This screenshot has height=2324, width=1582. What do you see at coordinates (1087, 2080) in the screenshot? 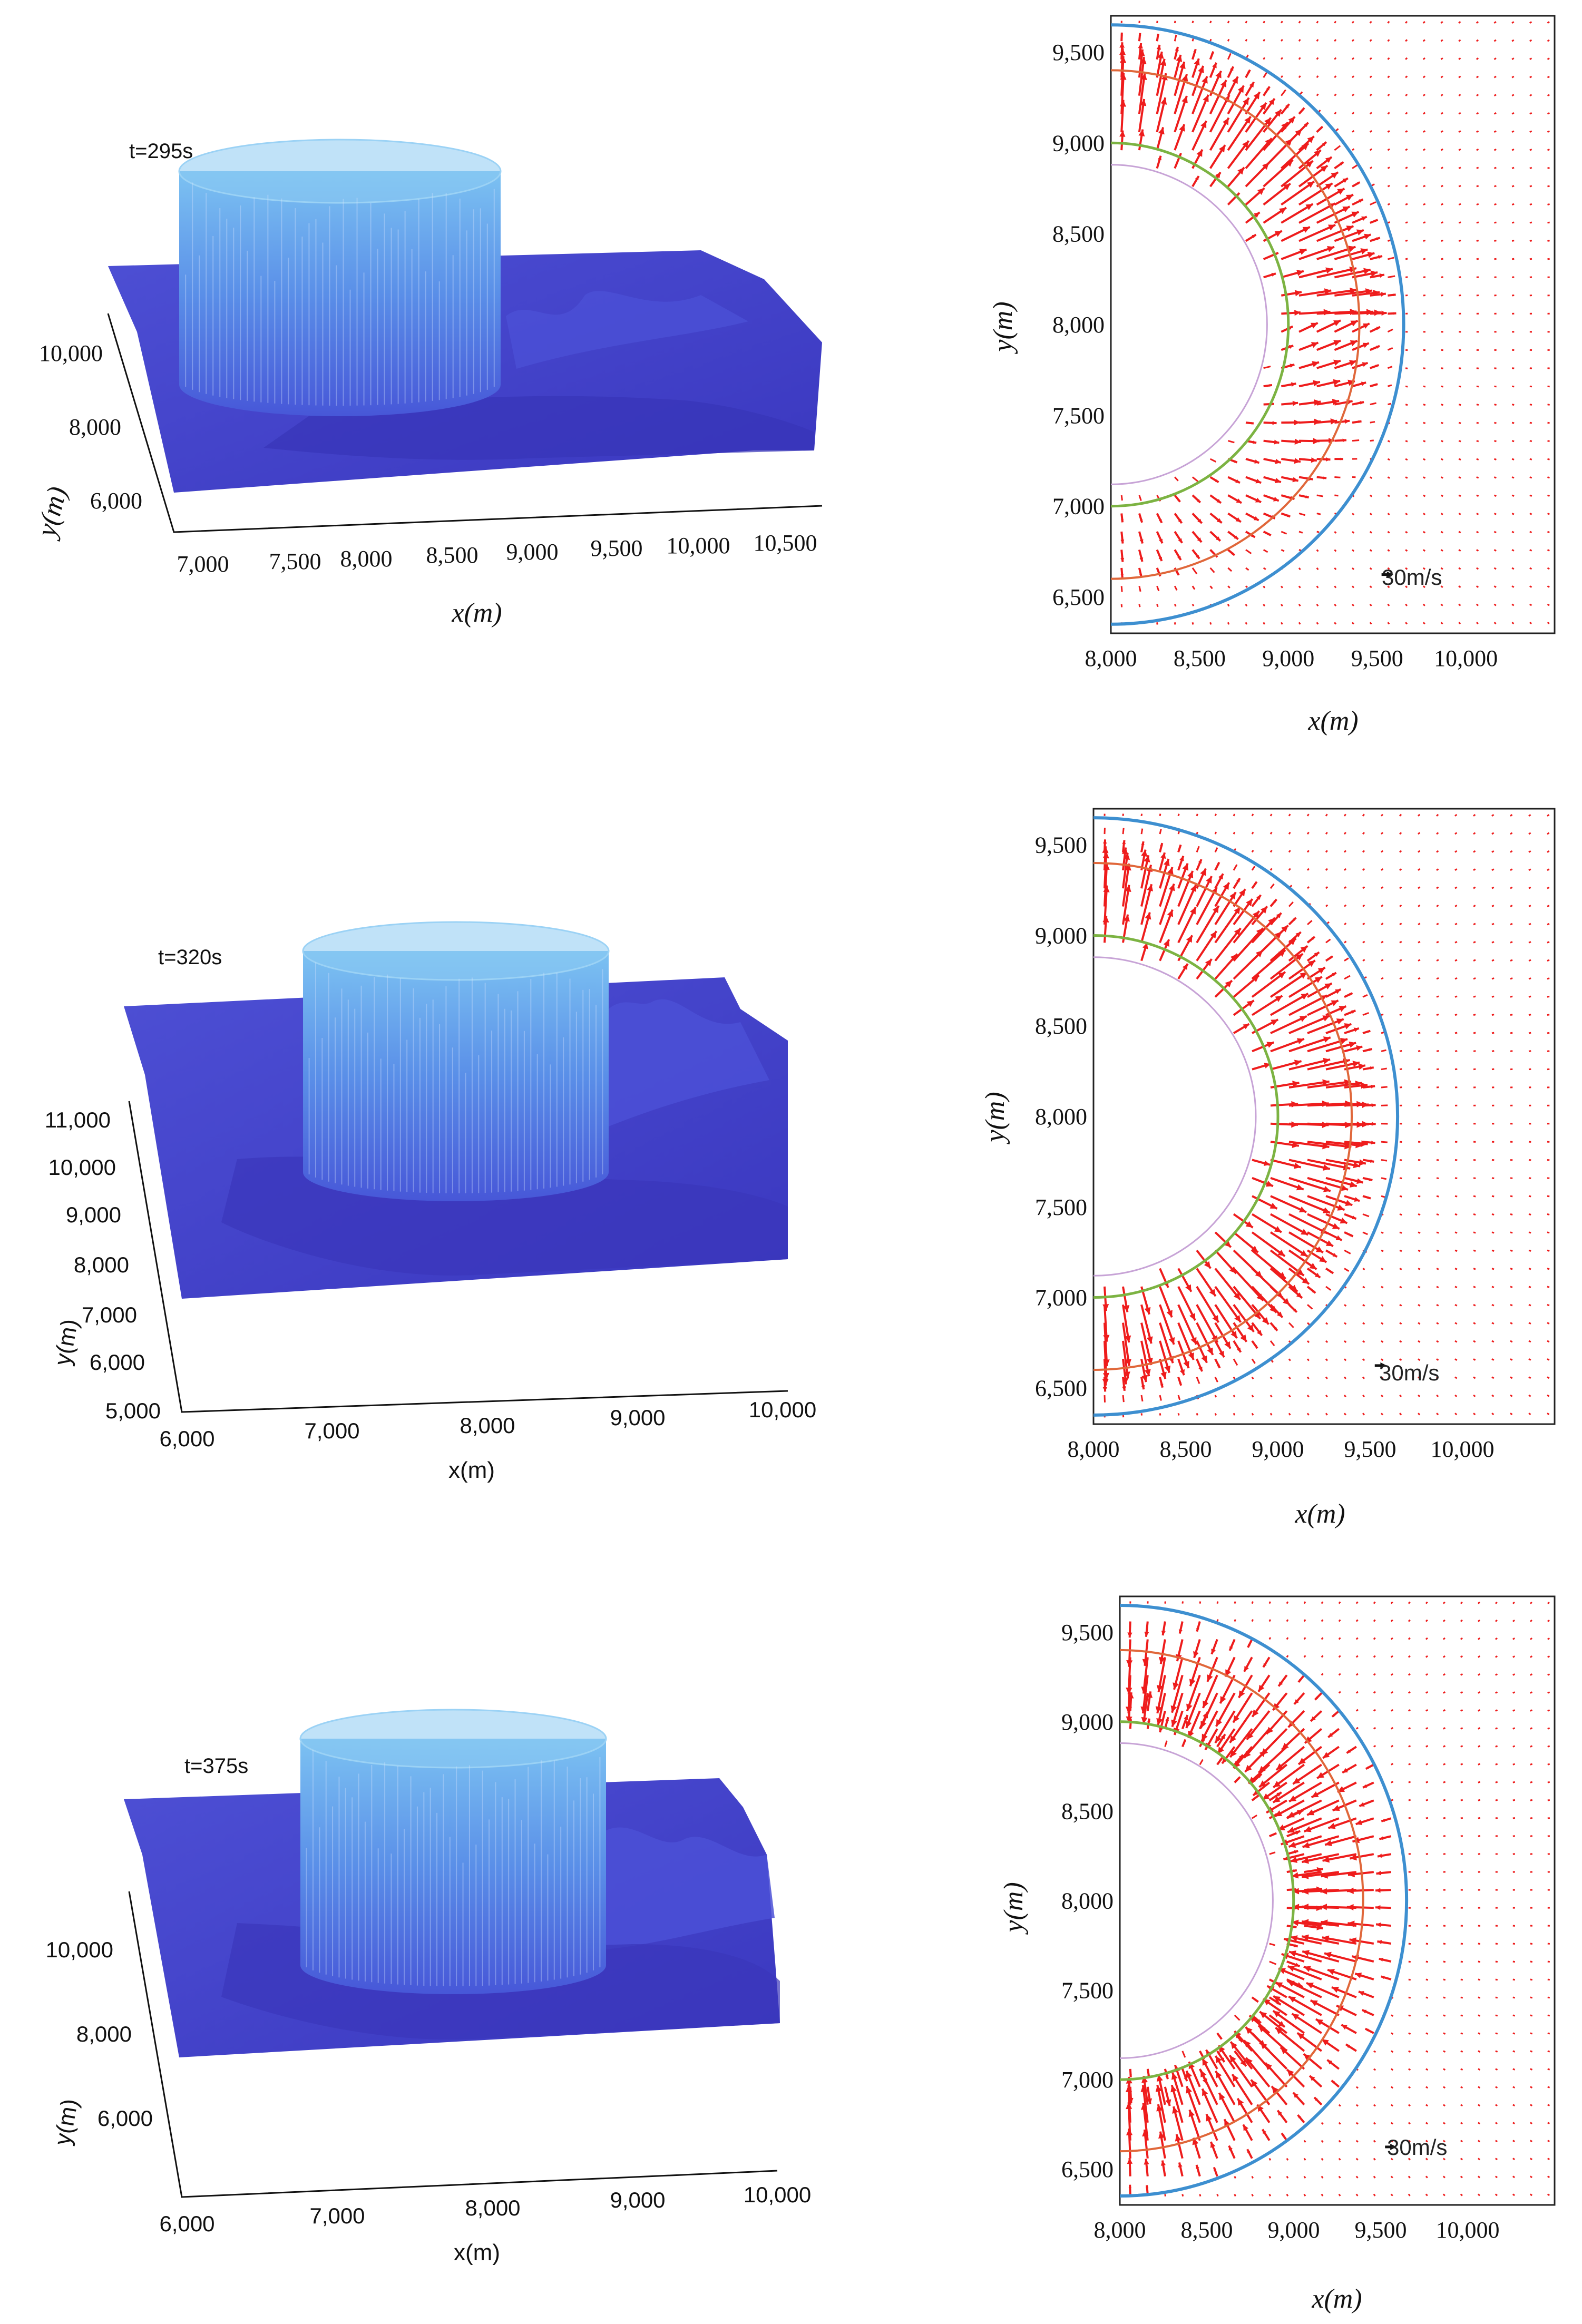
I see `y-tick-label: 7,000` at bounding box center [1087, 2080].